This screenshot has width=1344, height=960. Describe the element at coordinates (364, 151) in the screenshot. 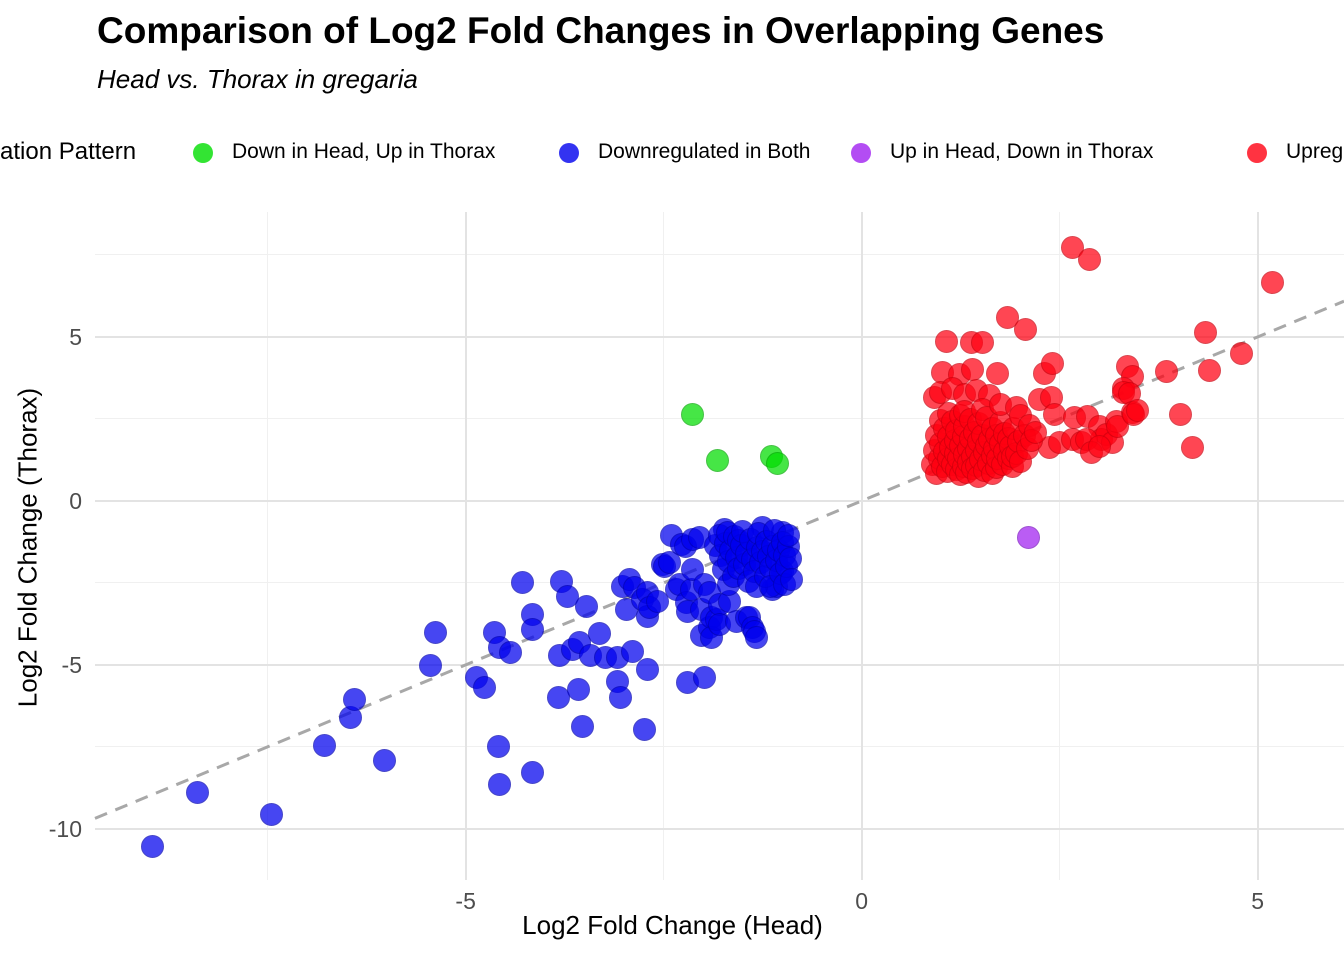

I see `legend-item-label: Down in Head, Up in Thorax` at that location.